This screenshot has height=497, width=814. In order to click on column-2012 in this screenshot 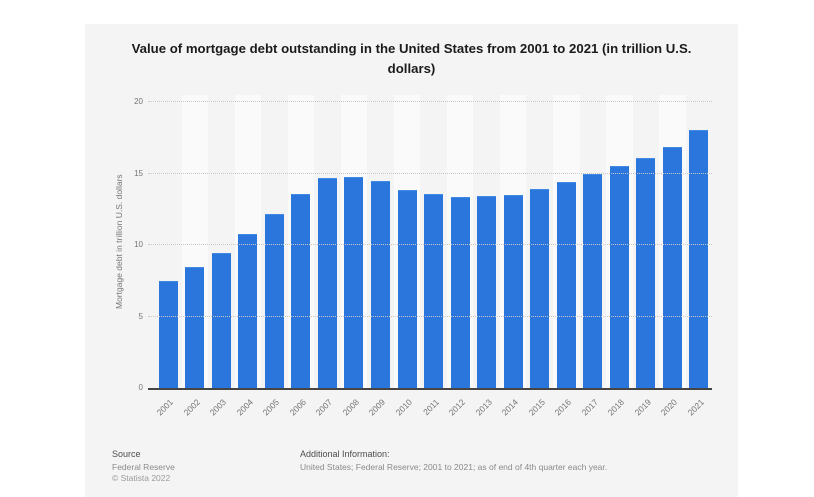, I will do `click(460, 241)`.